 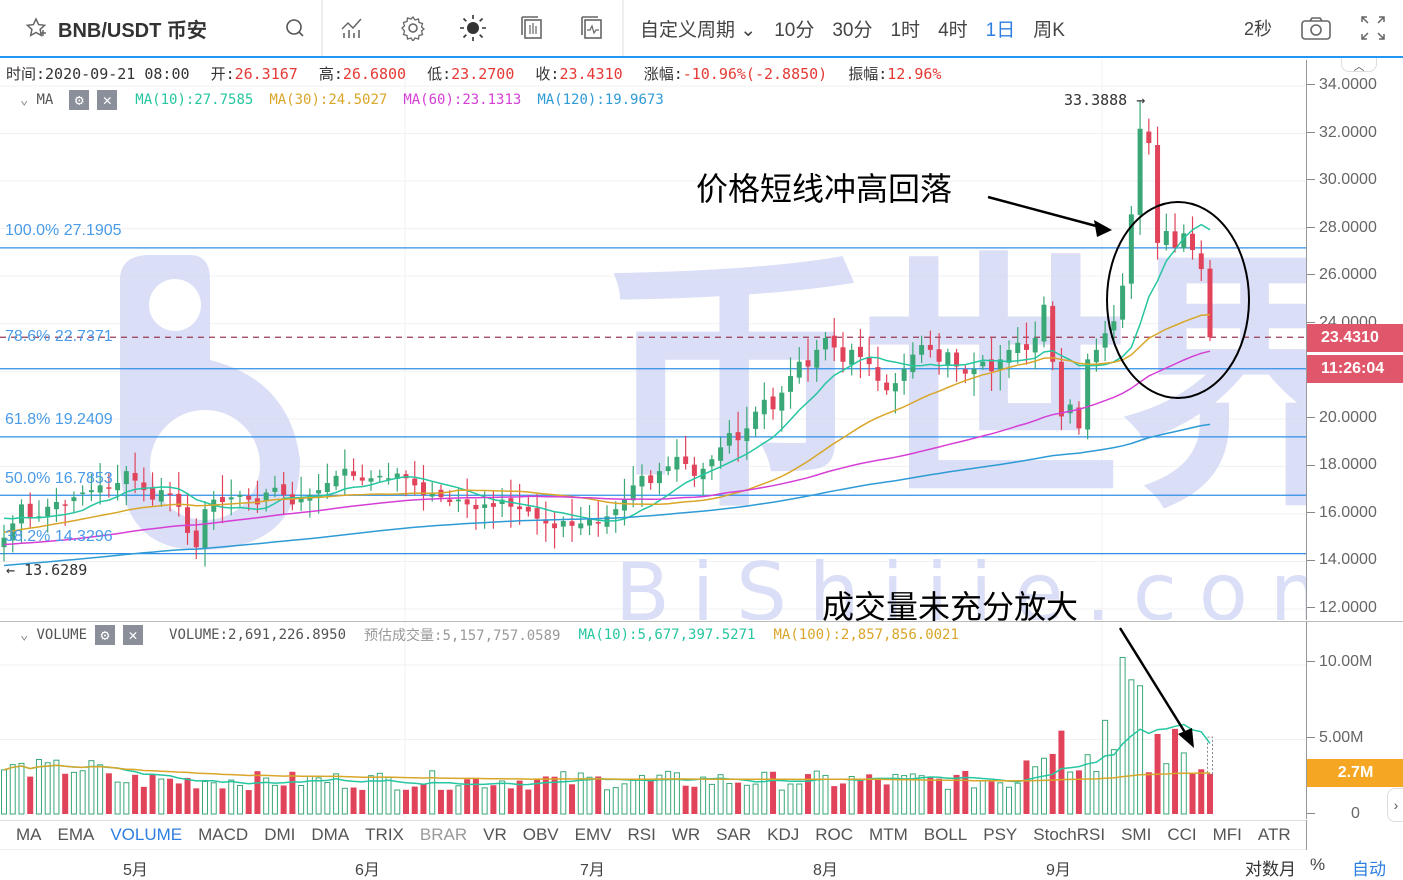 What do you see at coordinates (330, 74) in the screenshot?
I see `high-label: 高:` at bounding box center [330, 74].